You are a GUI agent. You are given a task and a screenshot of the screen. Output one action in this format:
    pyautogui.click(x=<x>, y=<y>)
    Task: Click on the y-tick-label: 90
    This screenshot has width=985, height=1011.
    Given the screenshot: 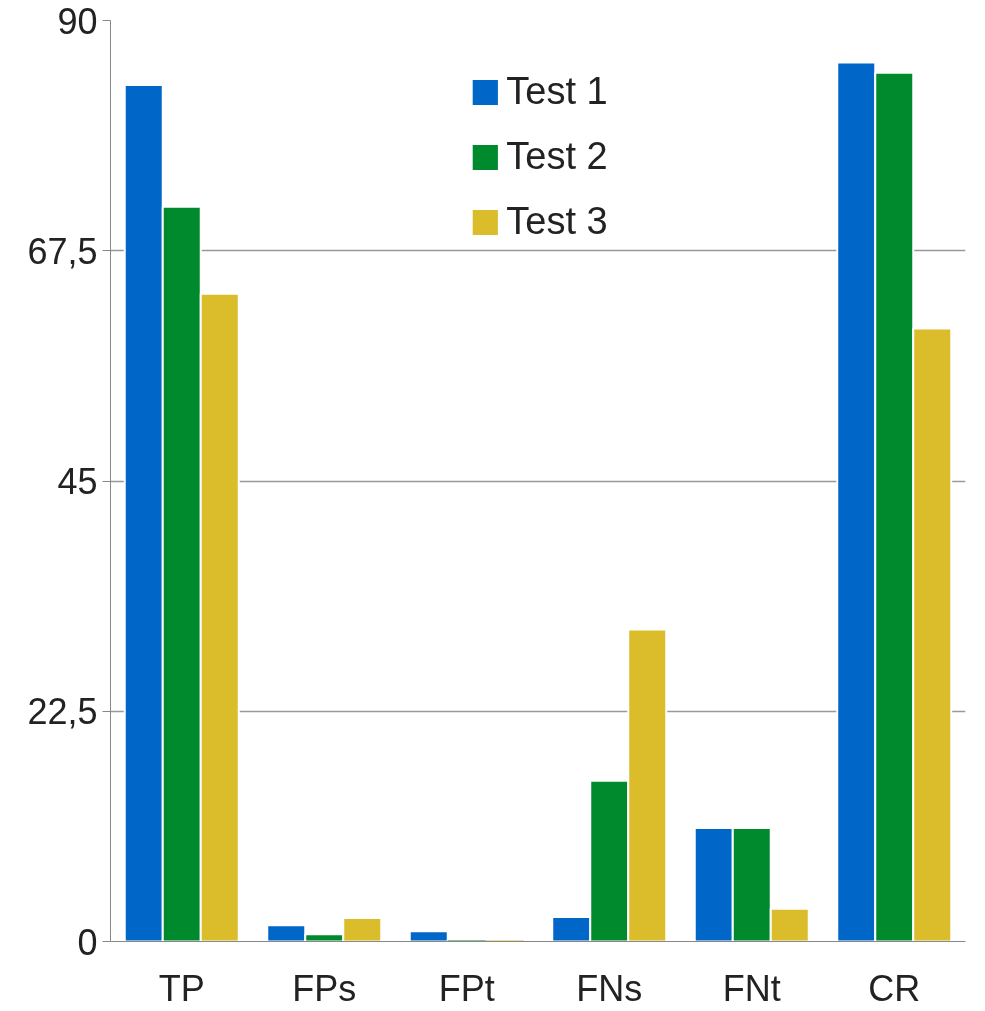 What is the action you would take?
    pyautogui.click(x=77, y=21)
    